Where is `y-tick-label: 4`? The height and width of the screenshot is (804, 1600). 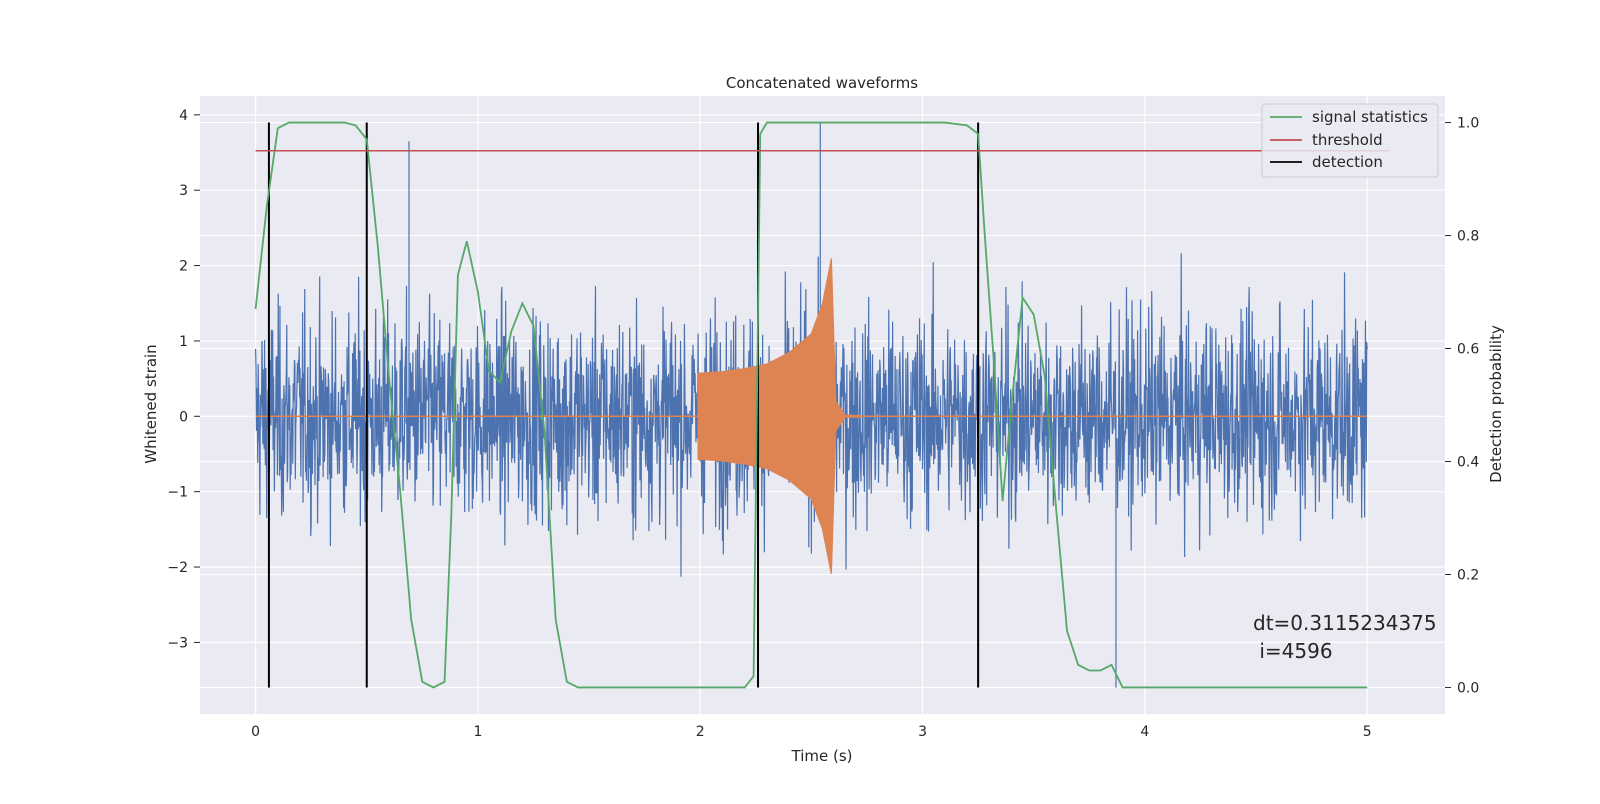 y-tick-label: 4 is located at coordinates (183, 116).